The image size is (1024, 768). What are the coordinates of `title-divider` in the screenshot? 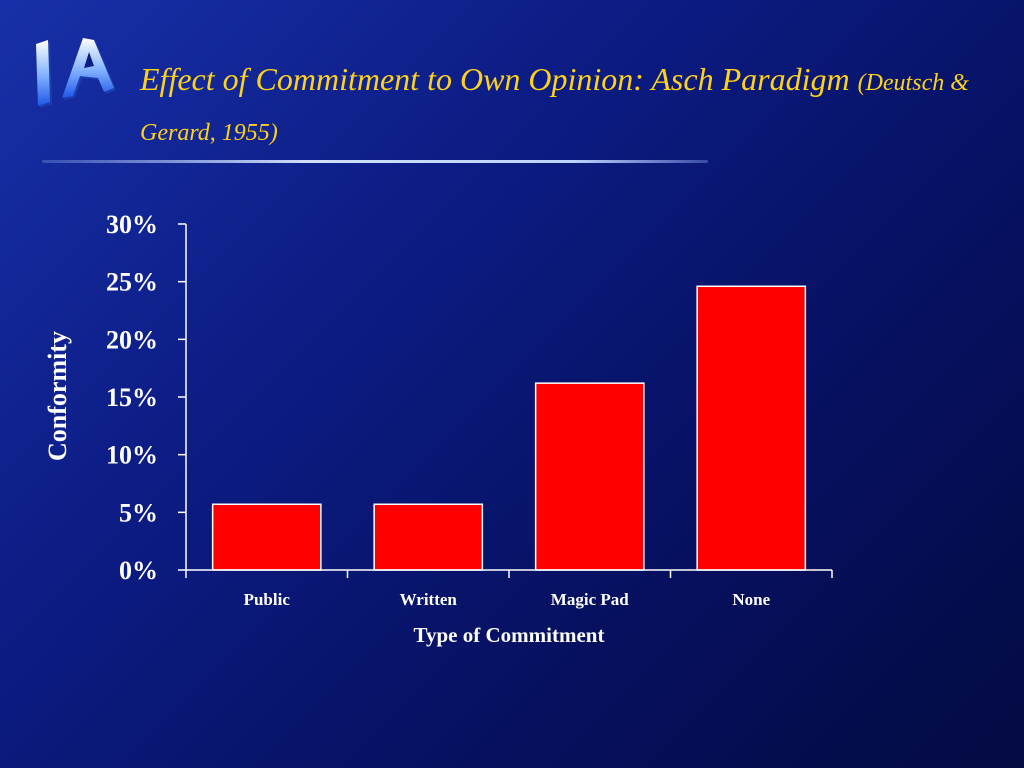 It's located at (375, 161).